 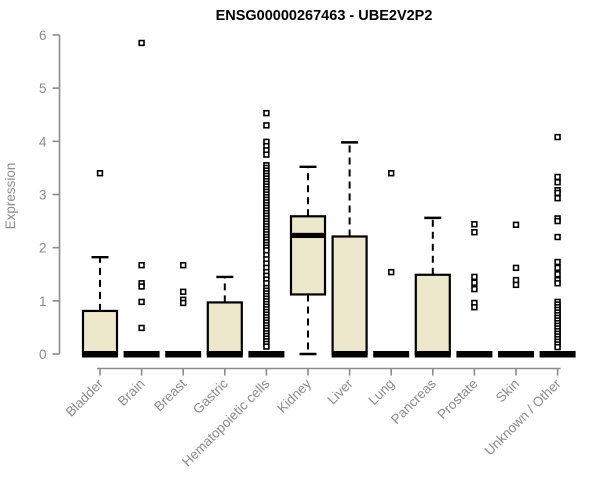 I want to click on x-tick-label: Breast, so click(x=170, y=395).